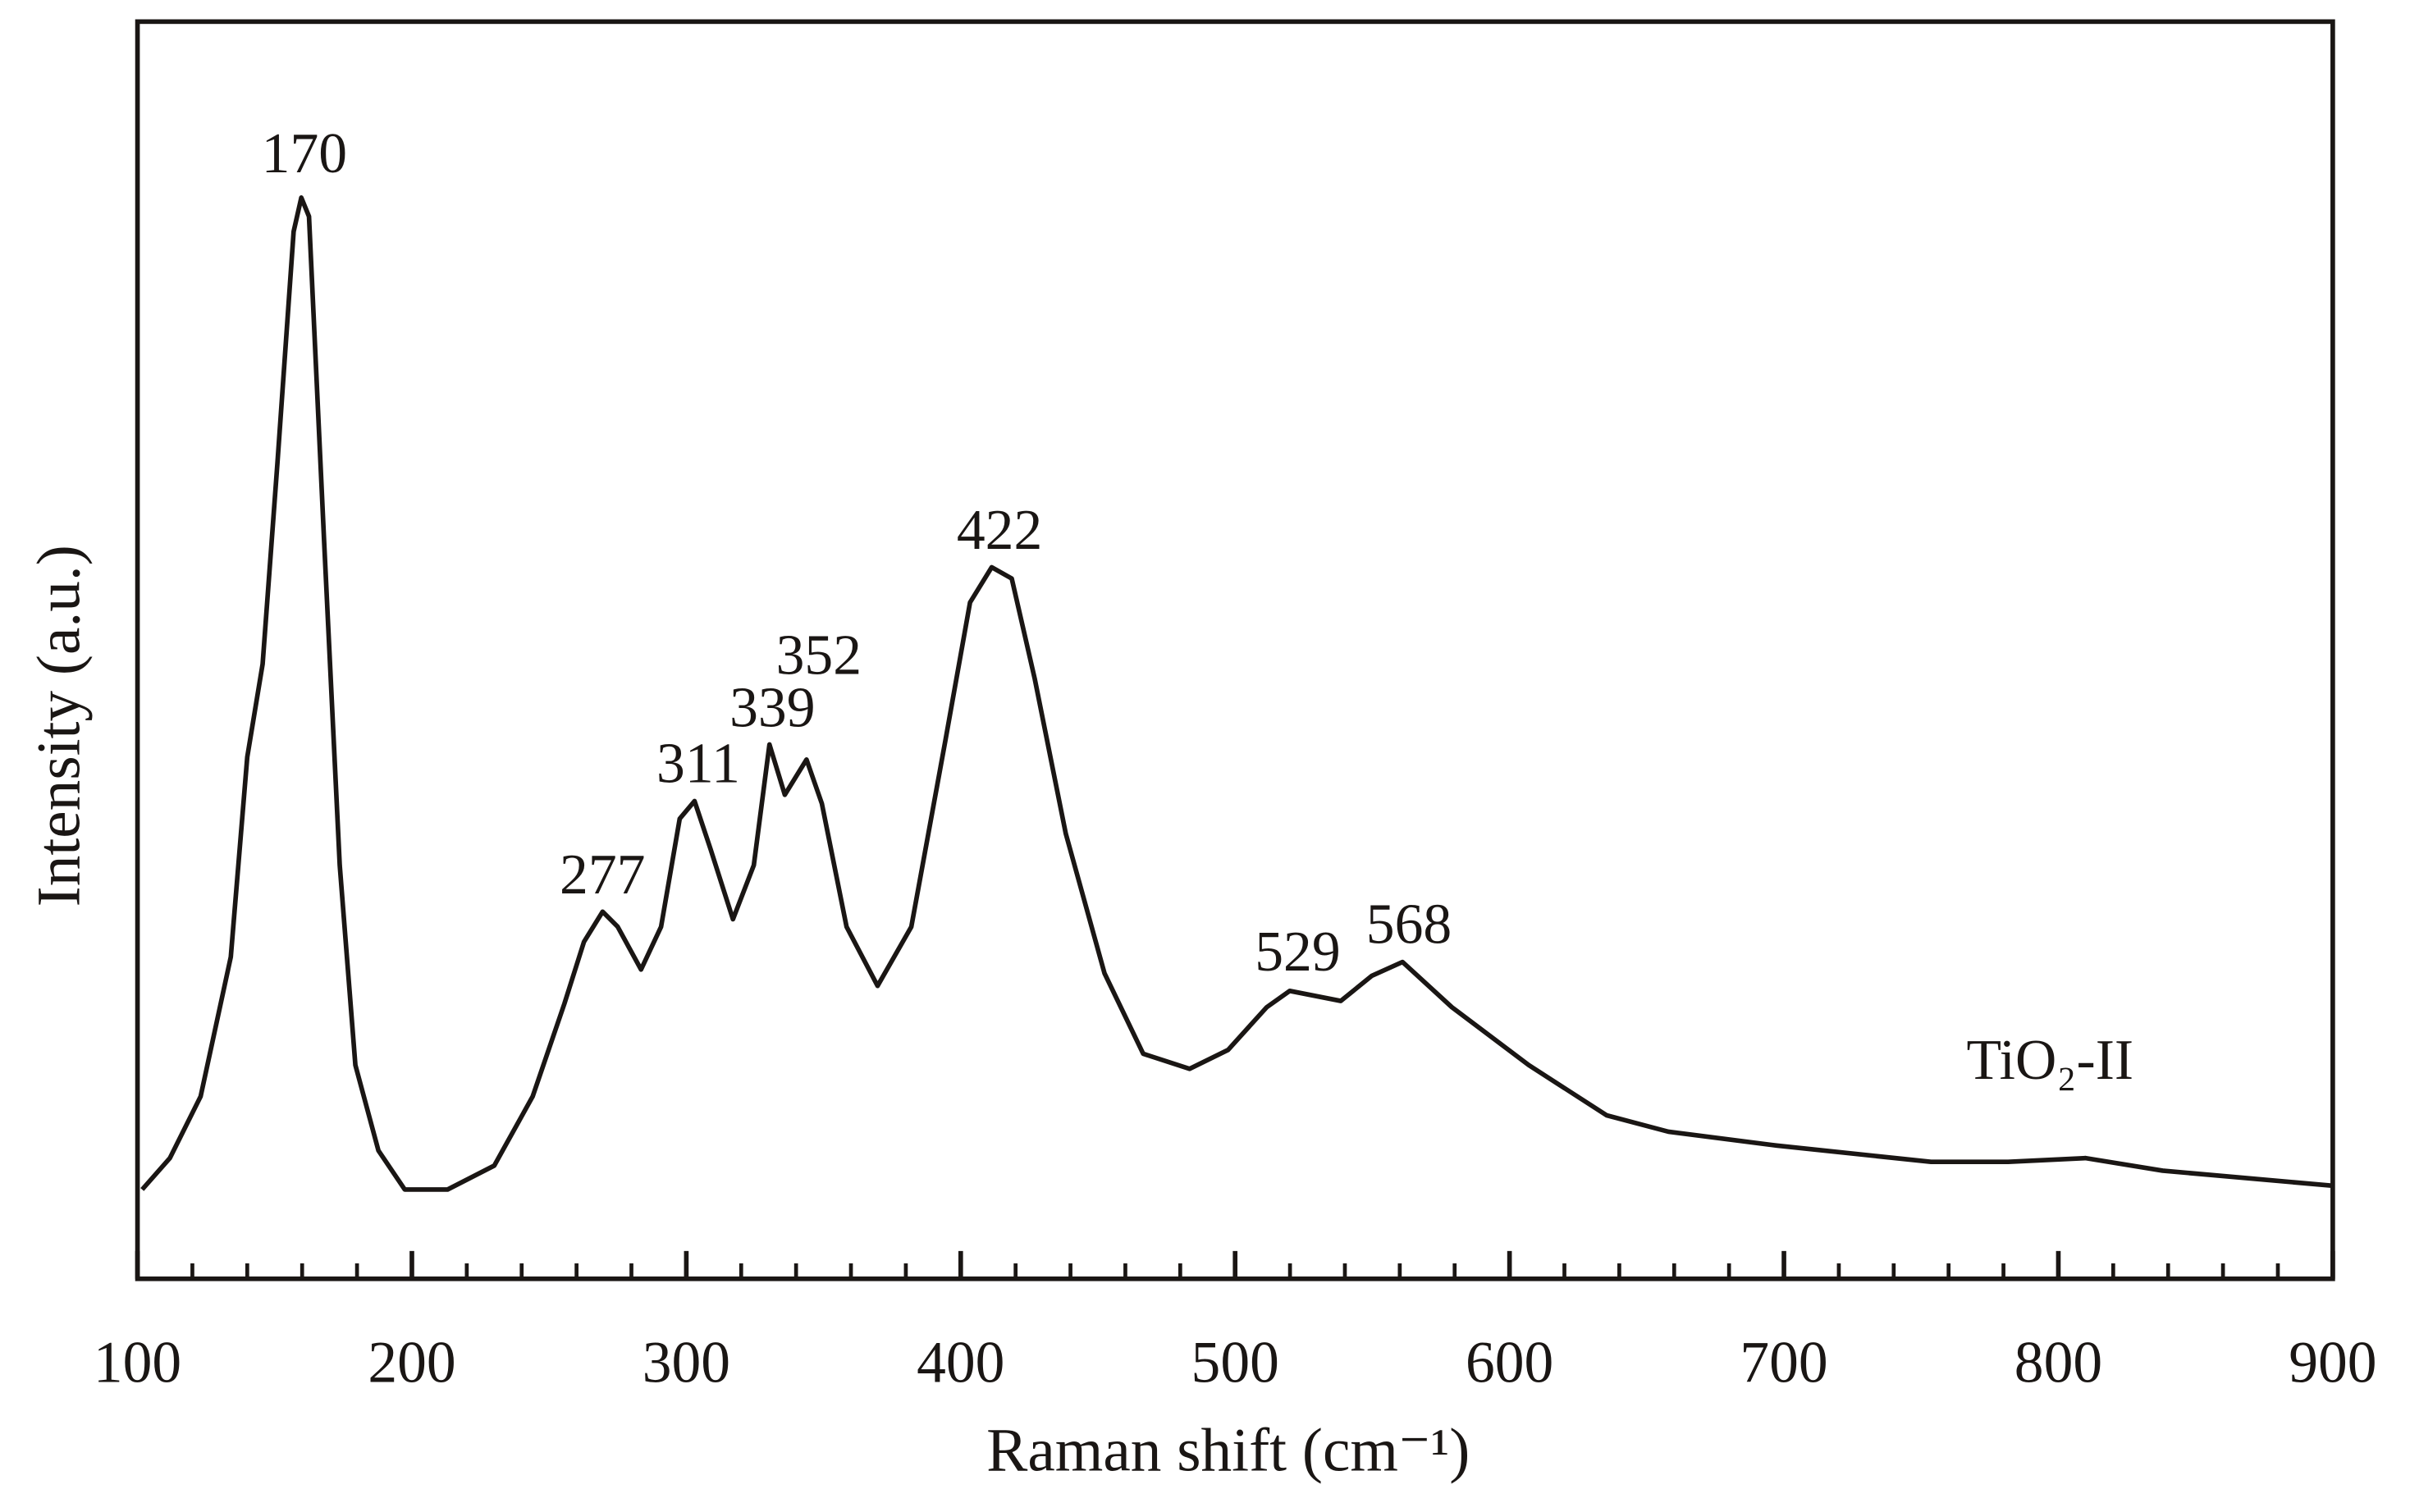 Image resolution: width=2410 pixels, height=1512 pixels. I want to click on x-tick-label: 200, so click(411, 1363).